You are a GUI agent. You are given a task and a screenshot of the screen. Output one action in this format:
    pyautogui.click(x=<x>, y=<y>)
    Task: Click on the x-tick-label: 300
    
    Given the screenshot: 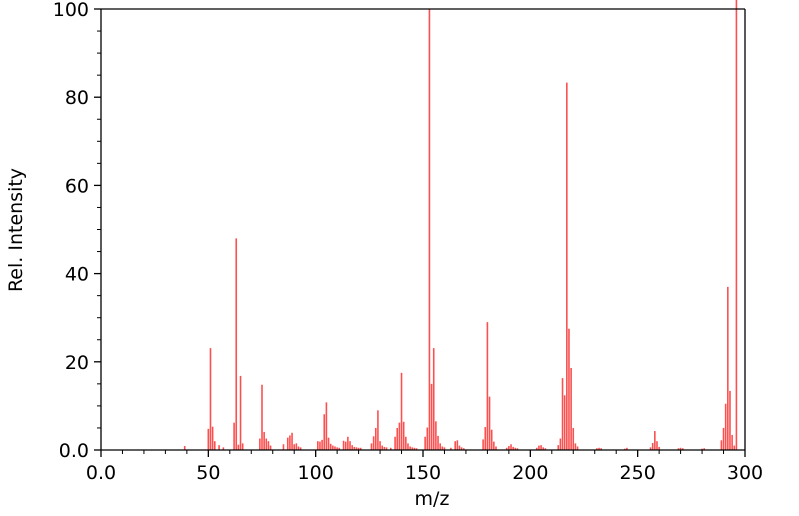 What is the action you would take?
    pyautogui.click(x=745, y=473)
    